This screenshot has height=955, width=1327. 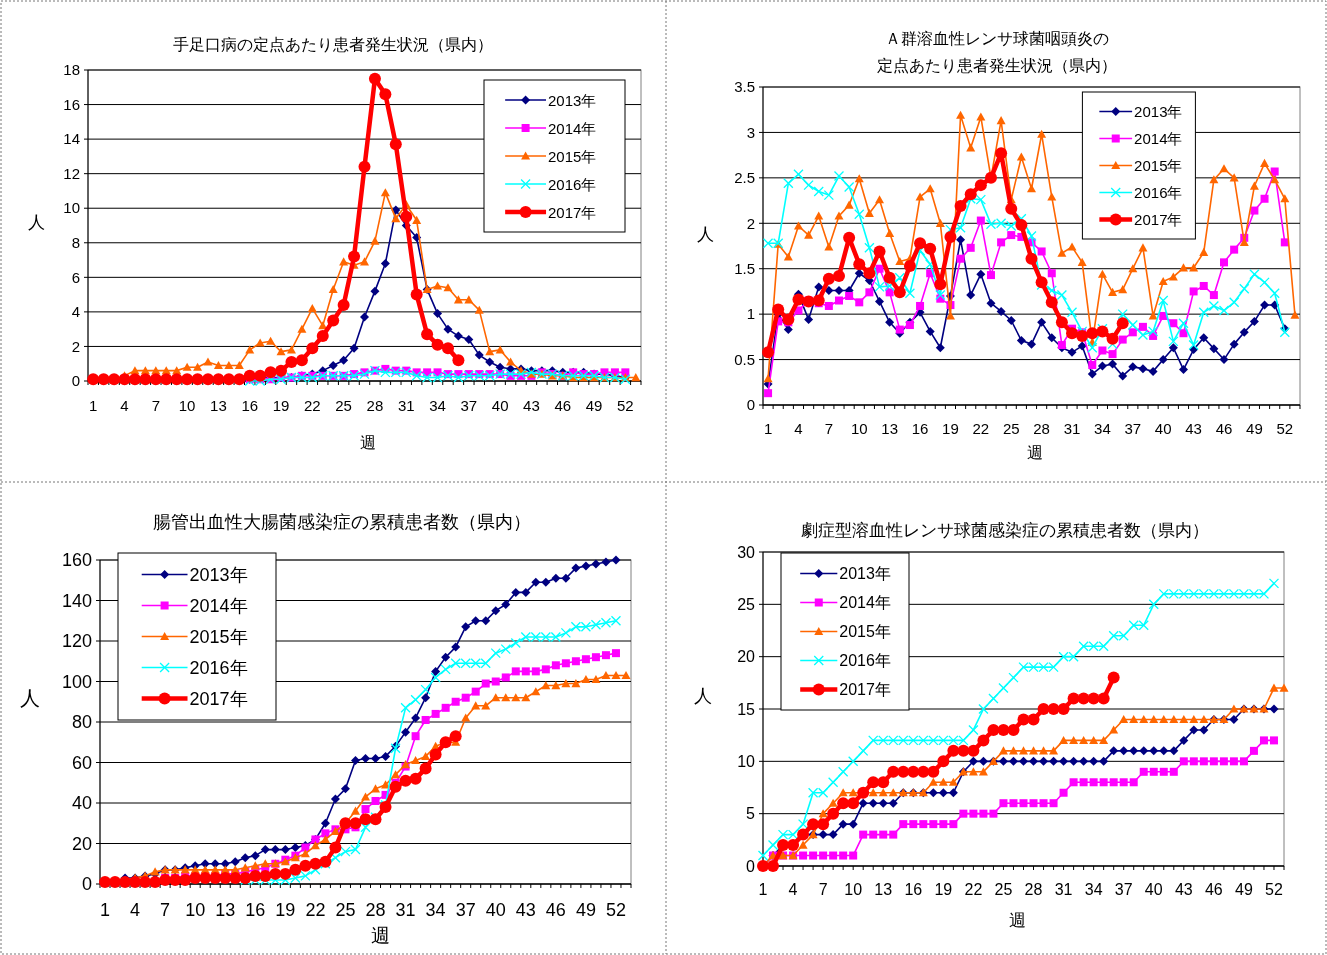 I want to click on y-tick-label: 14, so click(x=71, y=139).